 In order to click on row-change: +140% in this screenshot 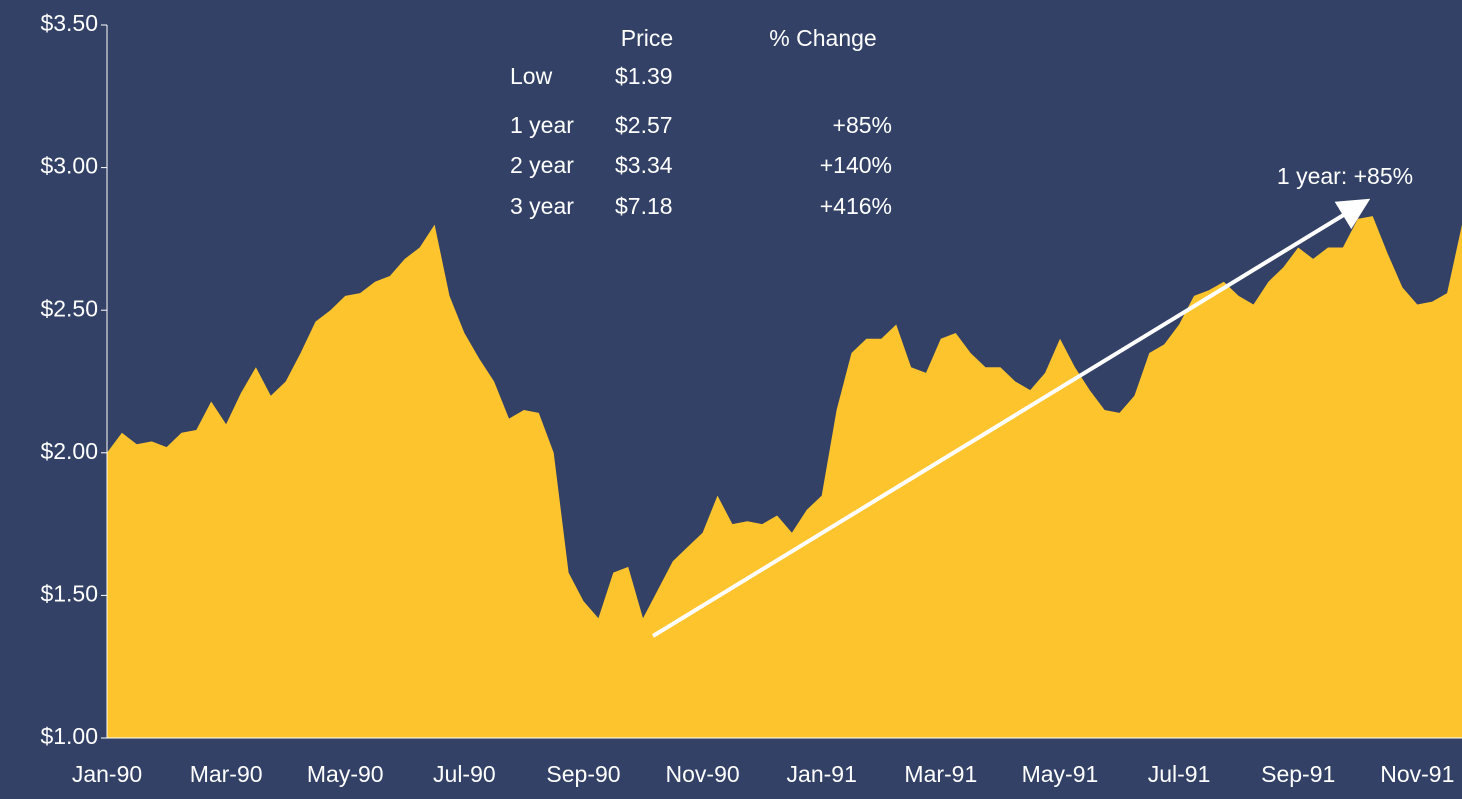, I will do `click(856, 165)`.